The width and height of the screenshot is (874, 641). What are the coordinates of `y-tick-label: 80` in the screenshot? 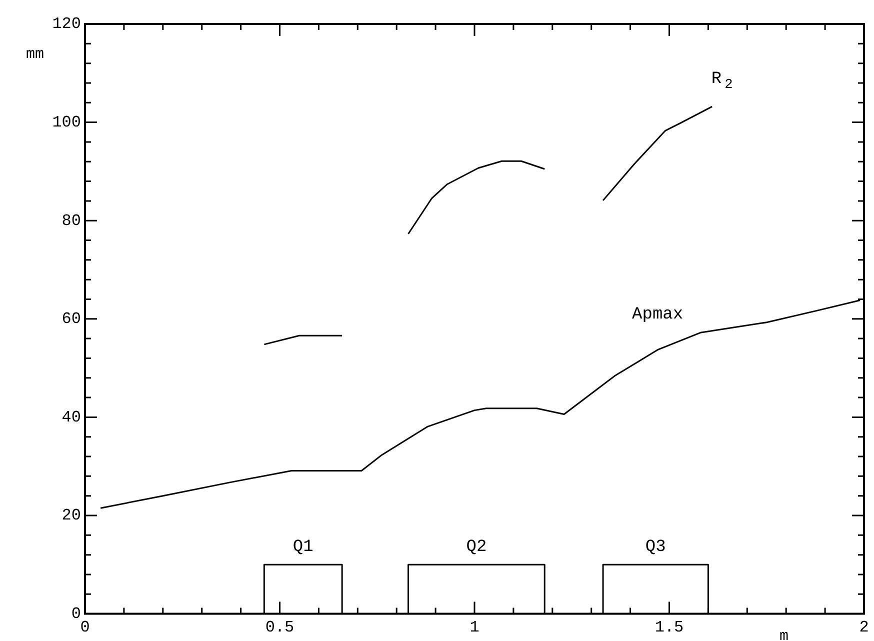 It's located at (71, 221).